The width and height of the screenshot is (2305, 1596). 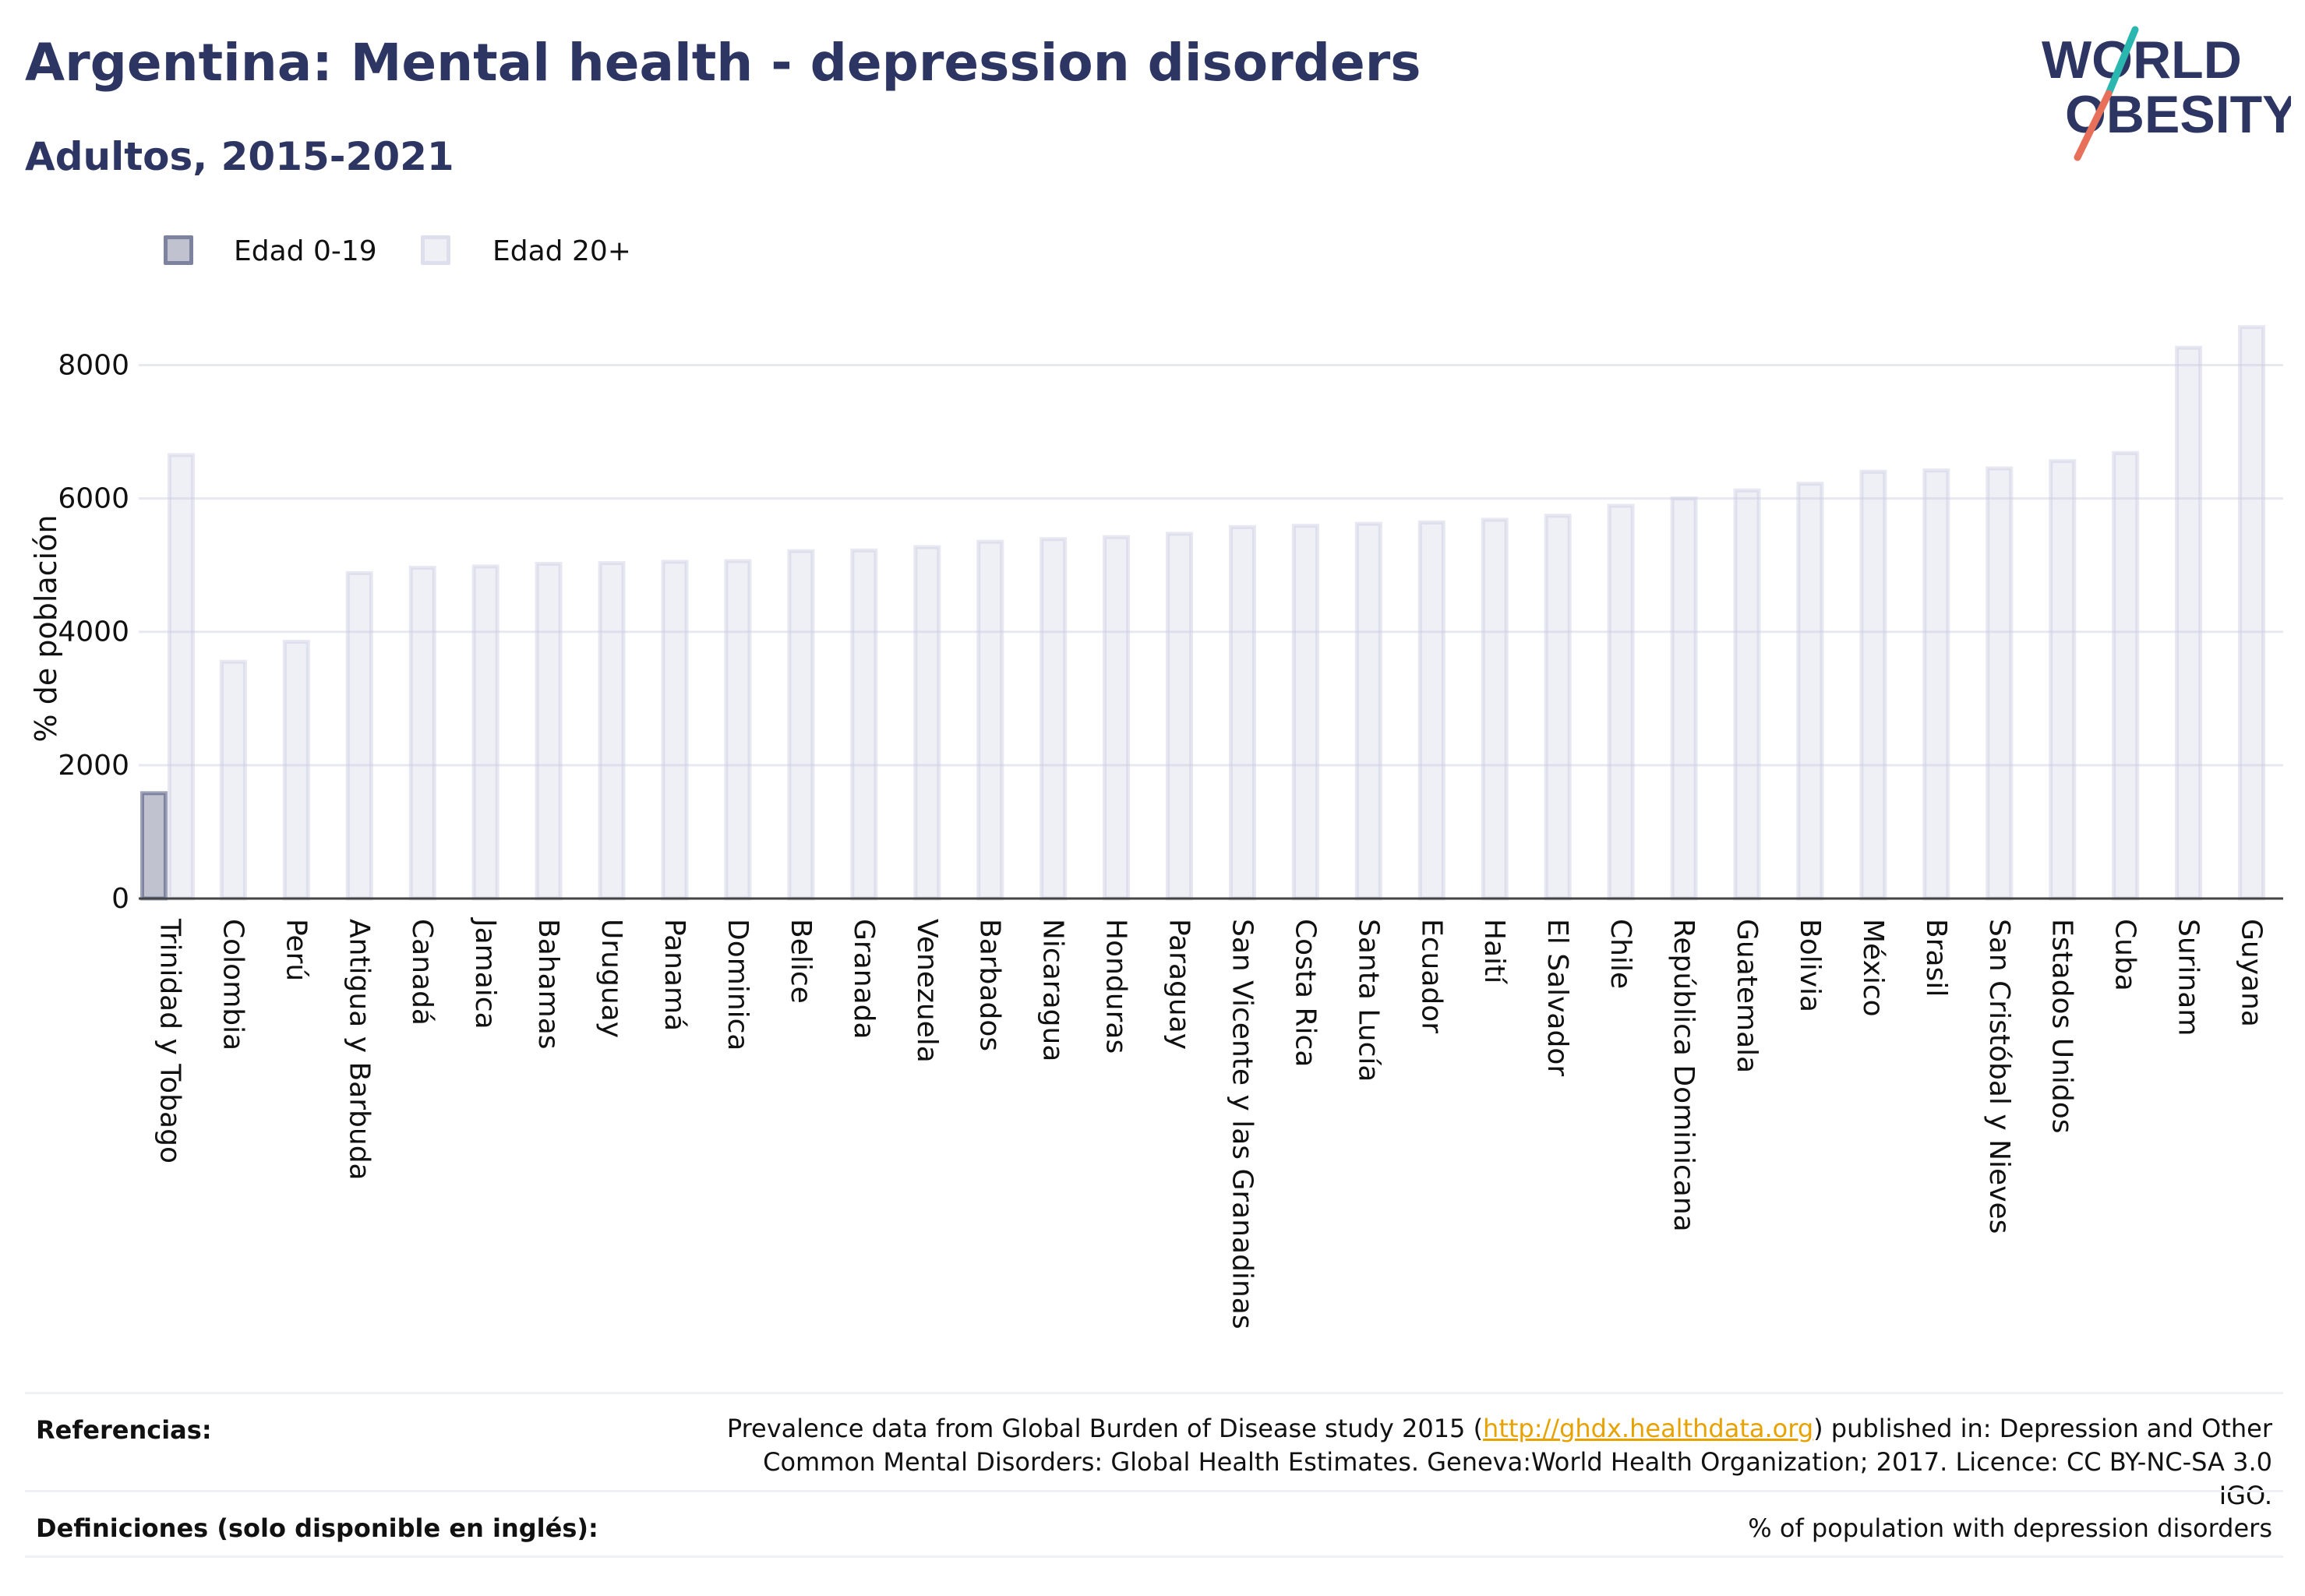 What do you see at coordinates (2062, 1026) in the screenshot?
I see `x-tick-label: Estados Unidos` at bounding box center [2062, 1026].